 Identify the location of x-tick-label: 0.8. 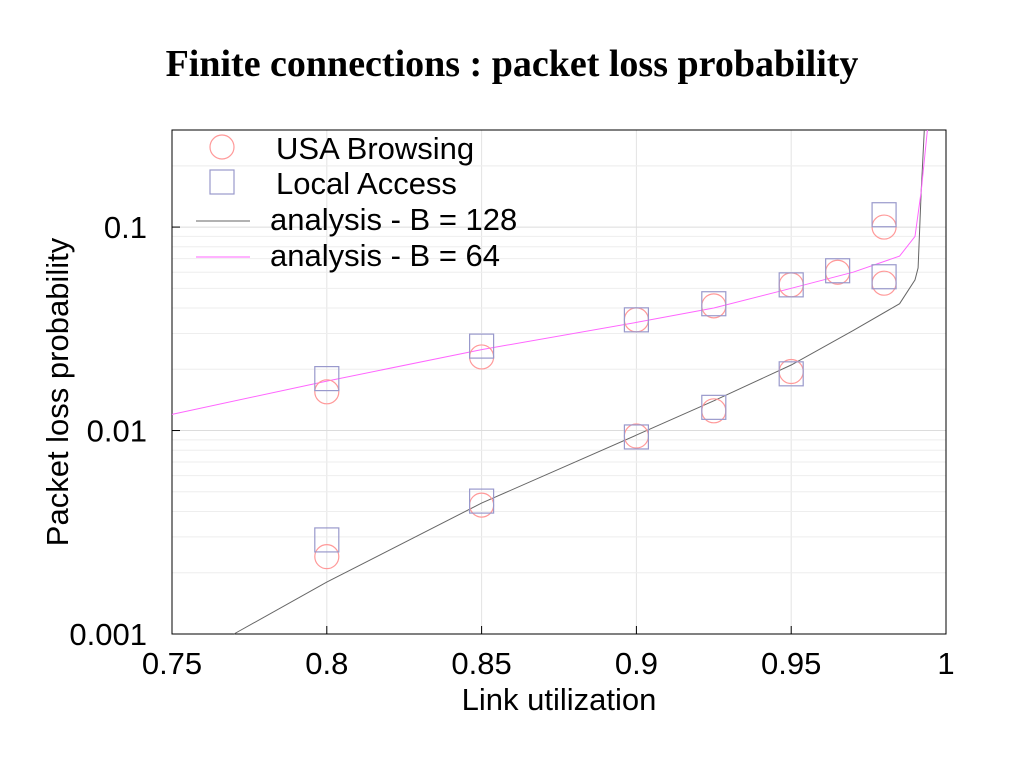
(326, 663).